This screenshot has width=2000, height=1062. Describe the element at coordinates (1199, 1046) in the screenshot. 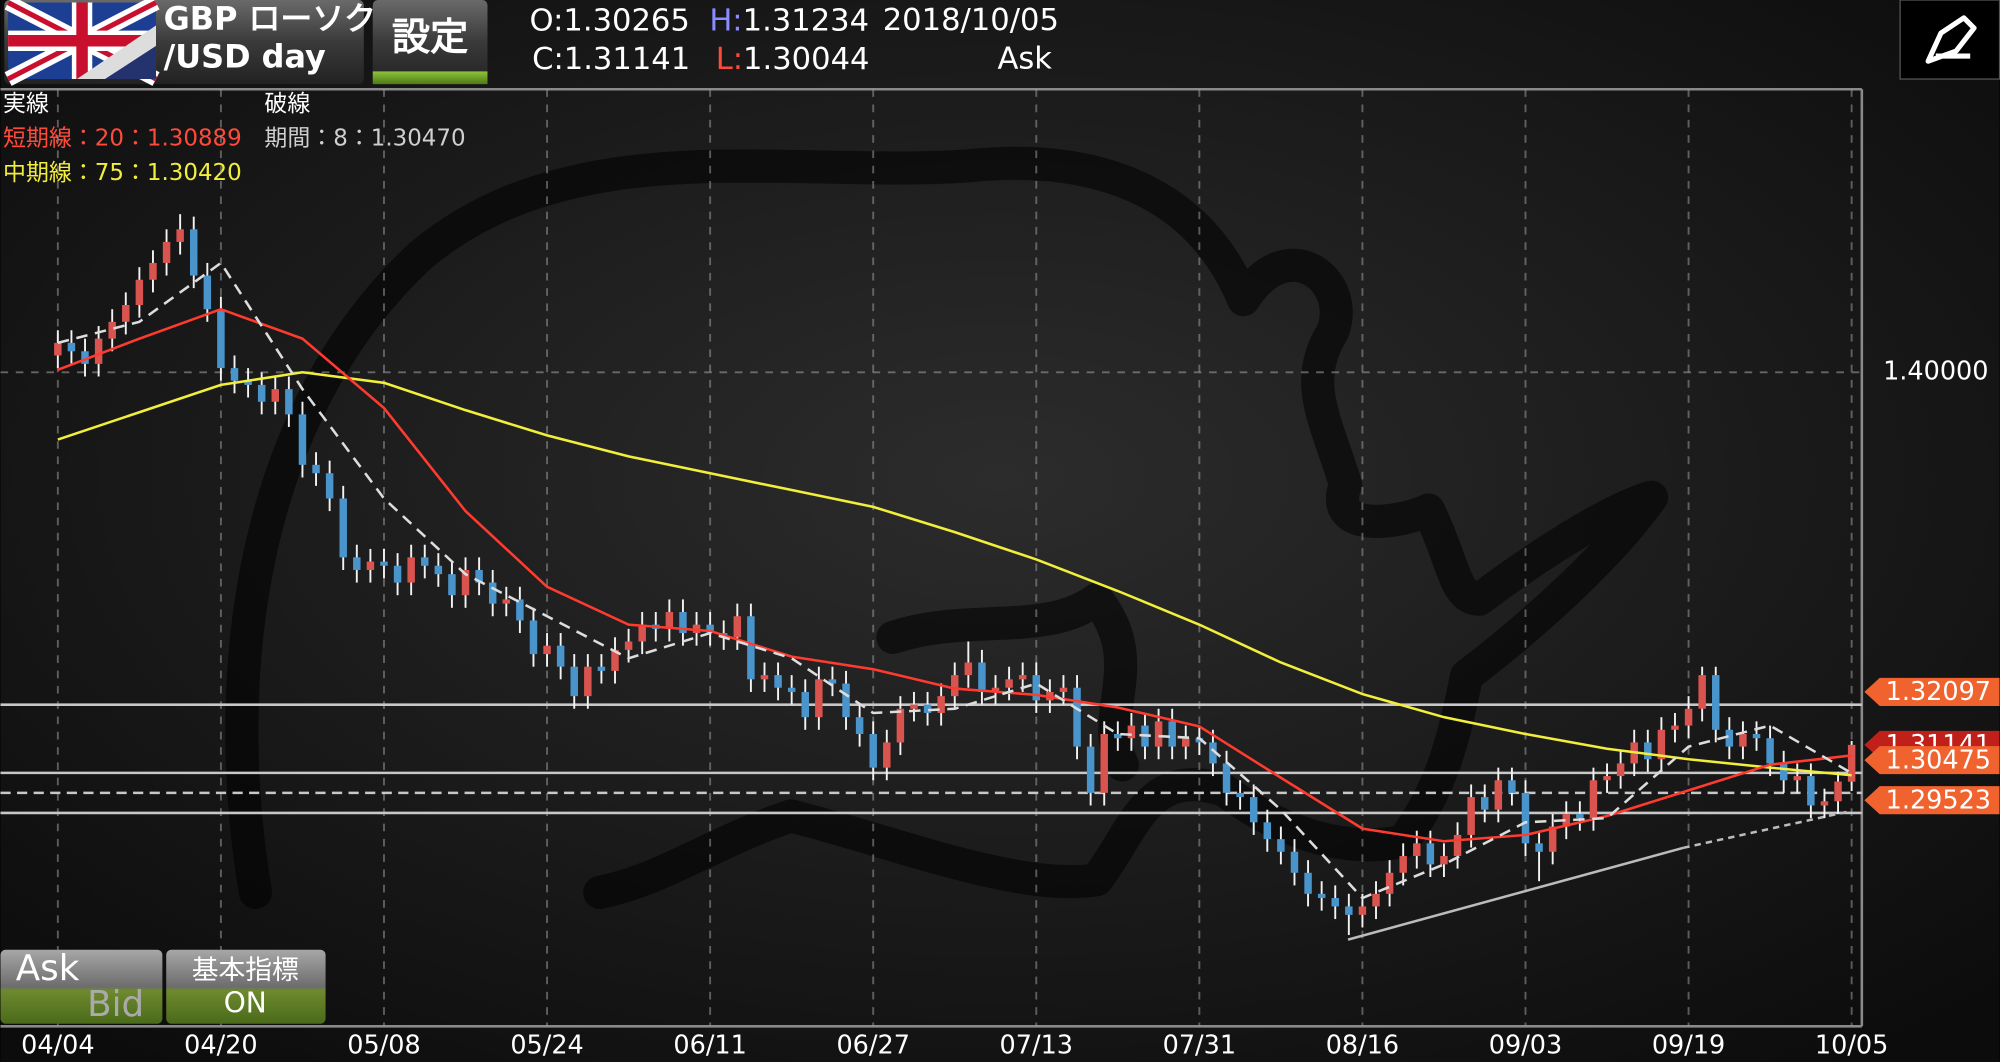

I see `x-tick-label: 07/31` at that location.